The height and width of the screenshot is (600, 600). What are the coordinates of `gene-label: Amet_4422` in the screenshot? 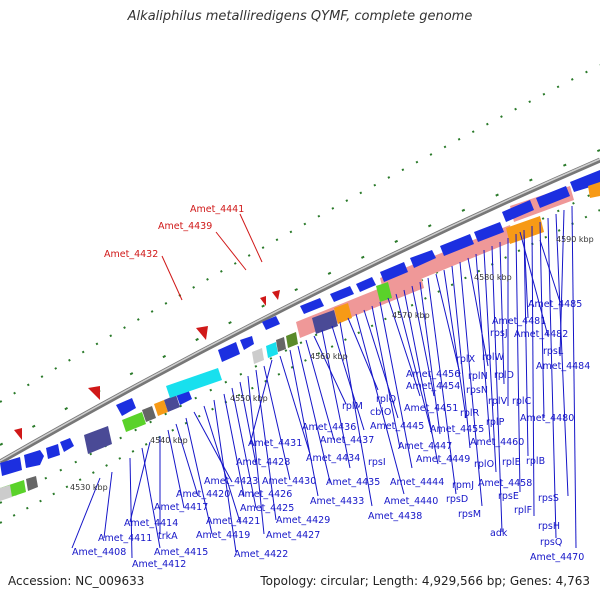 It's located at (261, 554).